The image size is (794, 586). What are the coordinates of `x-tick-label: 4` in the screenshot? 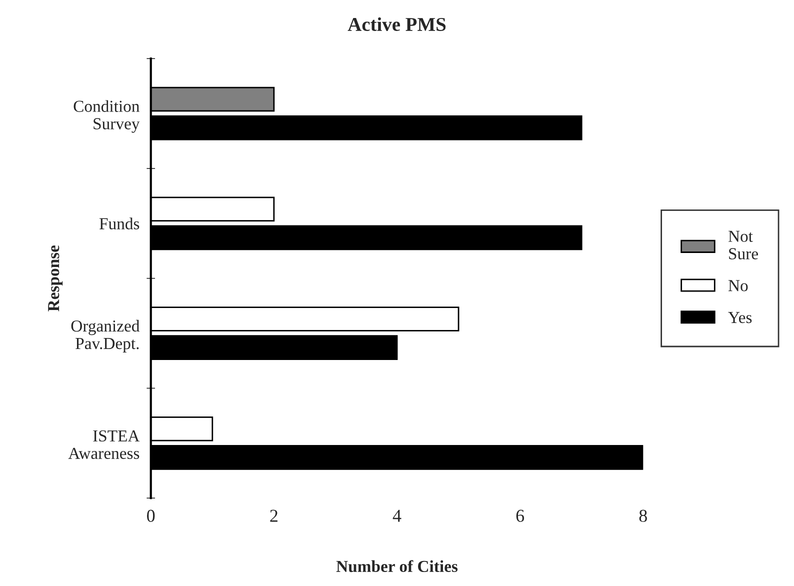 It's located at (397, 516).